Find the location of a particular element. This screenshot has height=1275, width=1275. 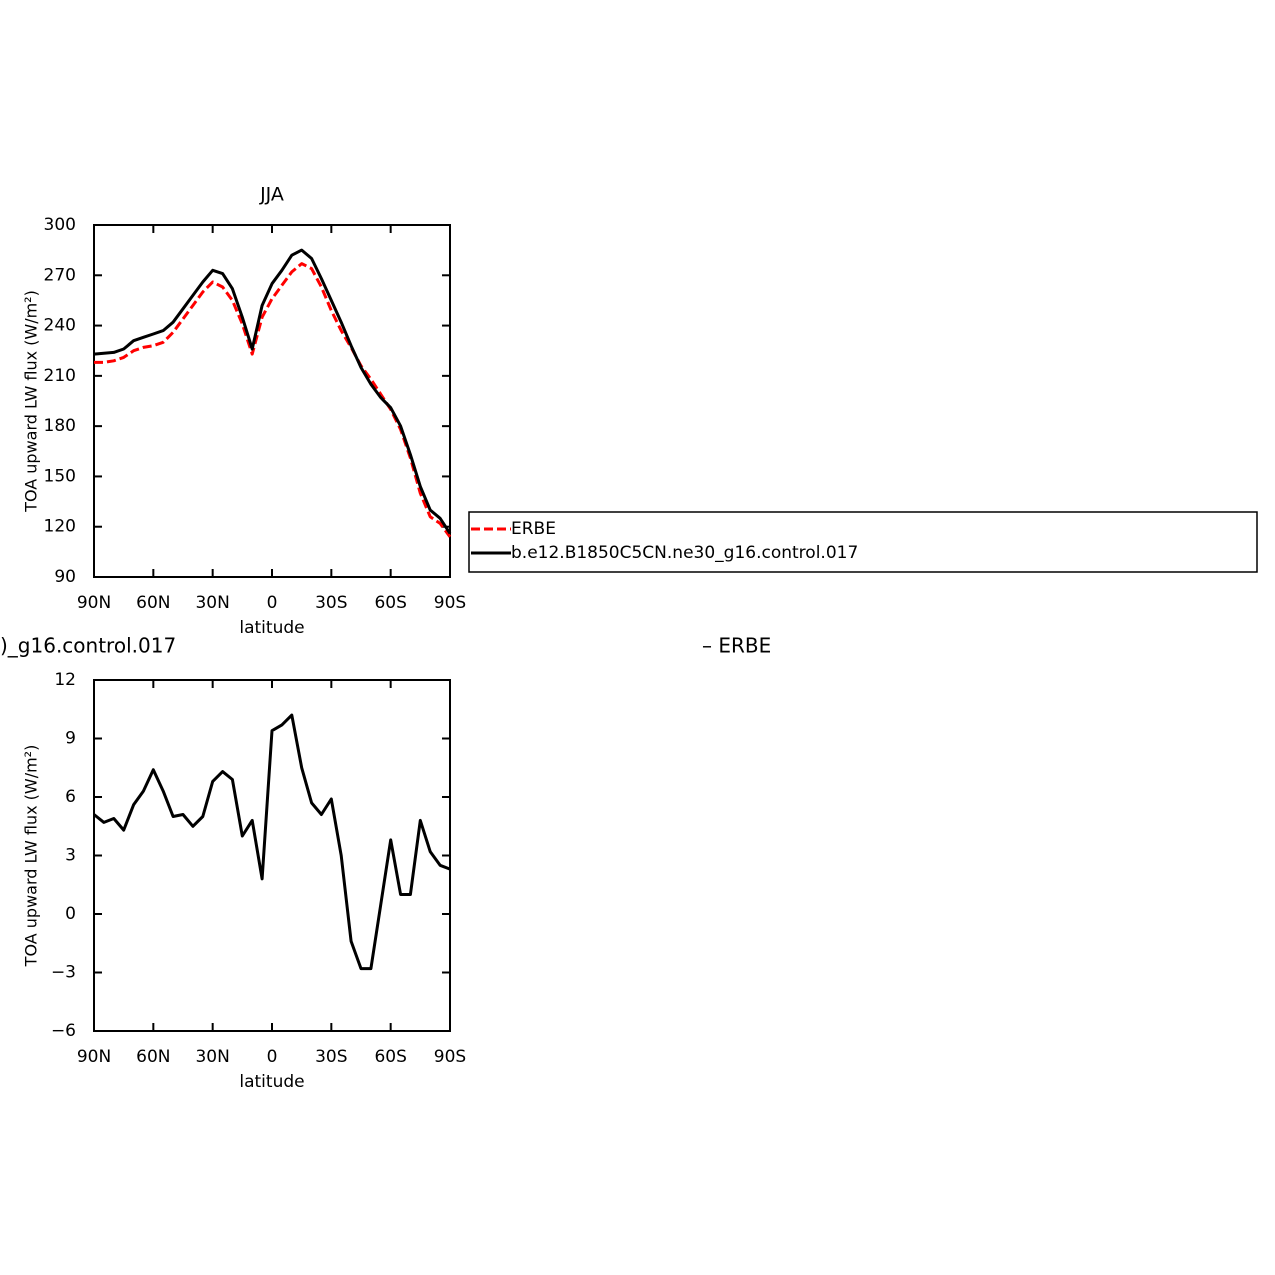

y-tick-label: 3 is located at coordinates (70, 856).